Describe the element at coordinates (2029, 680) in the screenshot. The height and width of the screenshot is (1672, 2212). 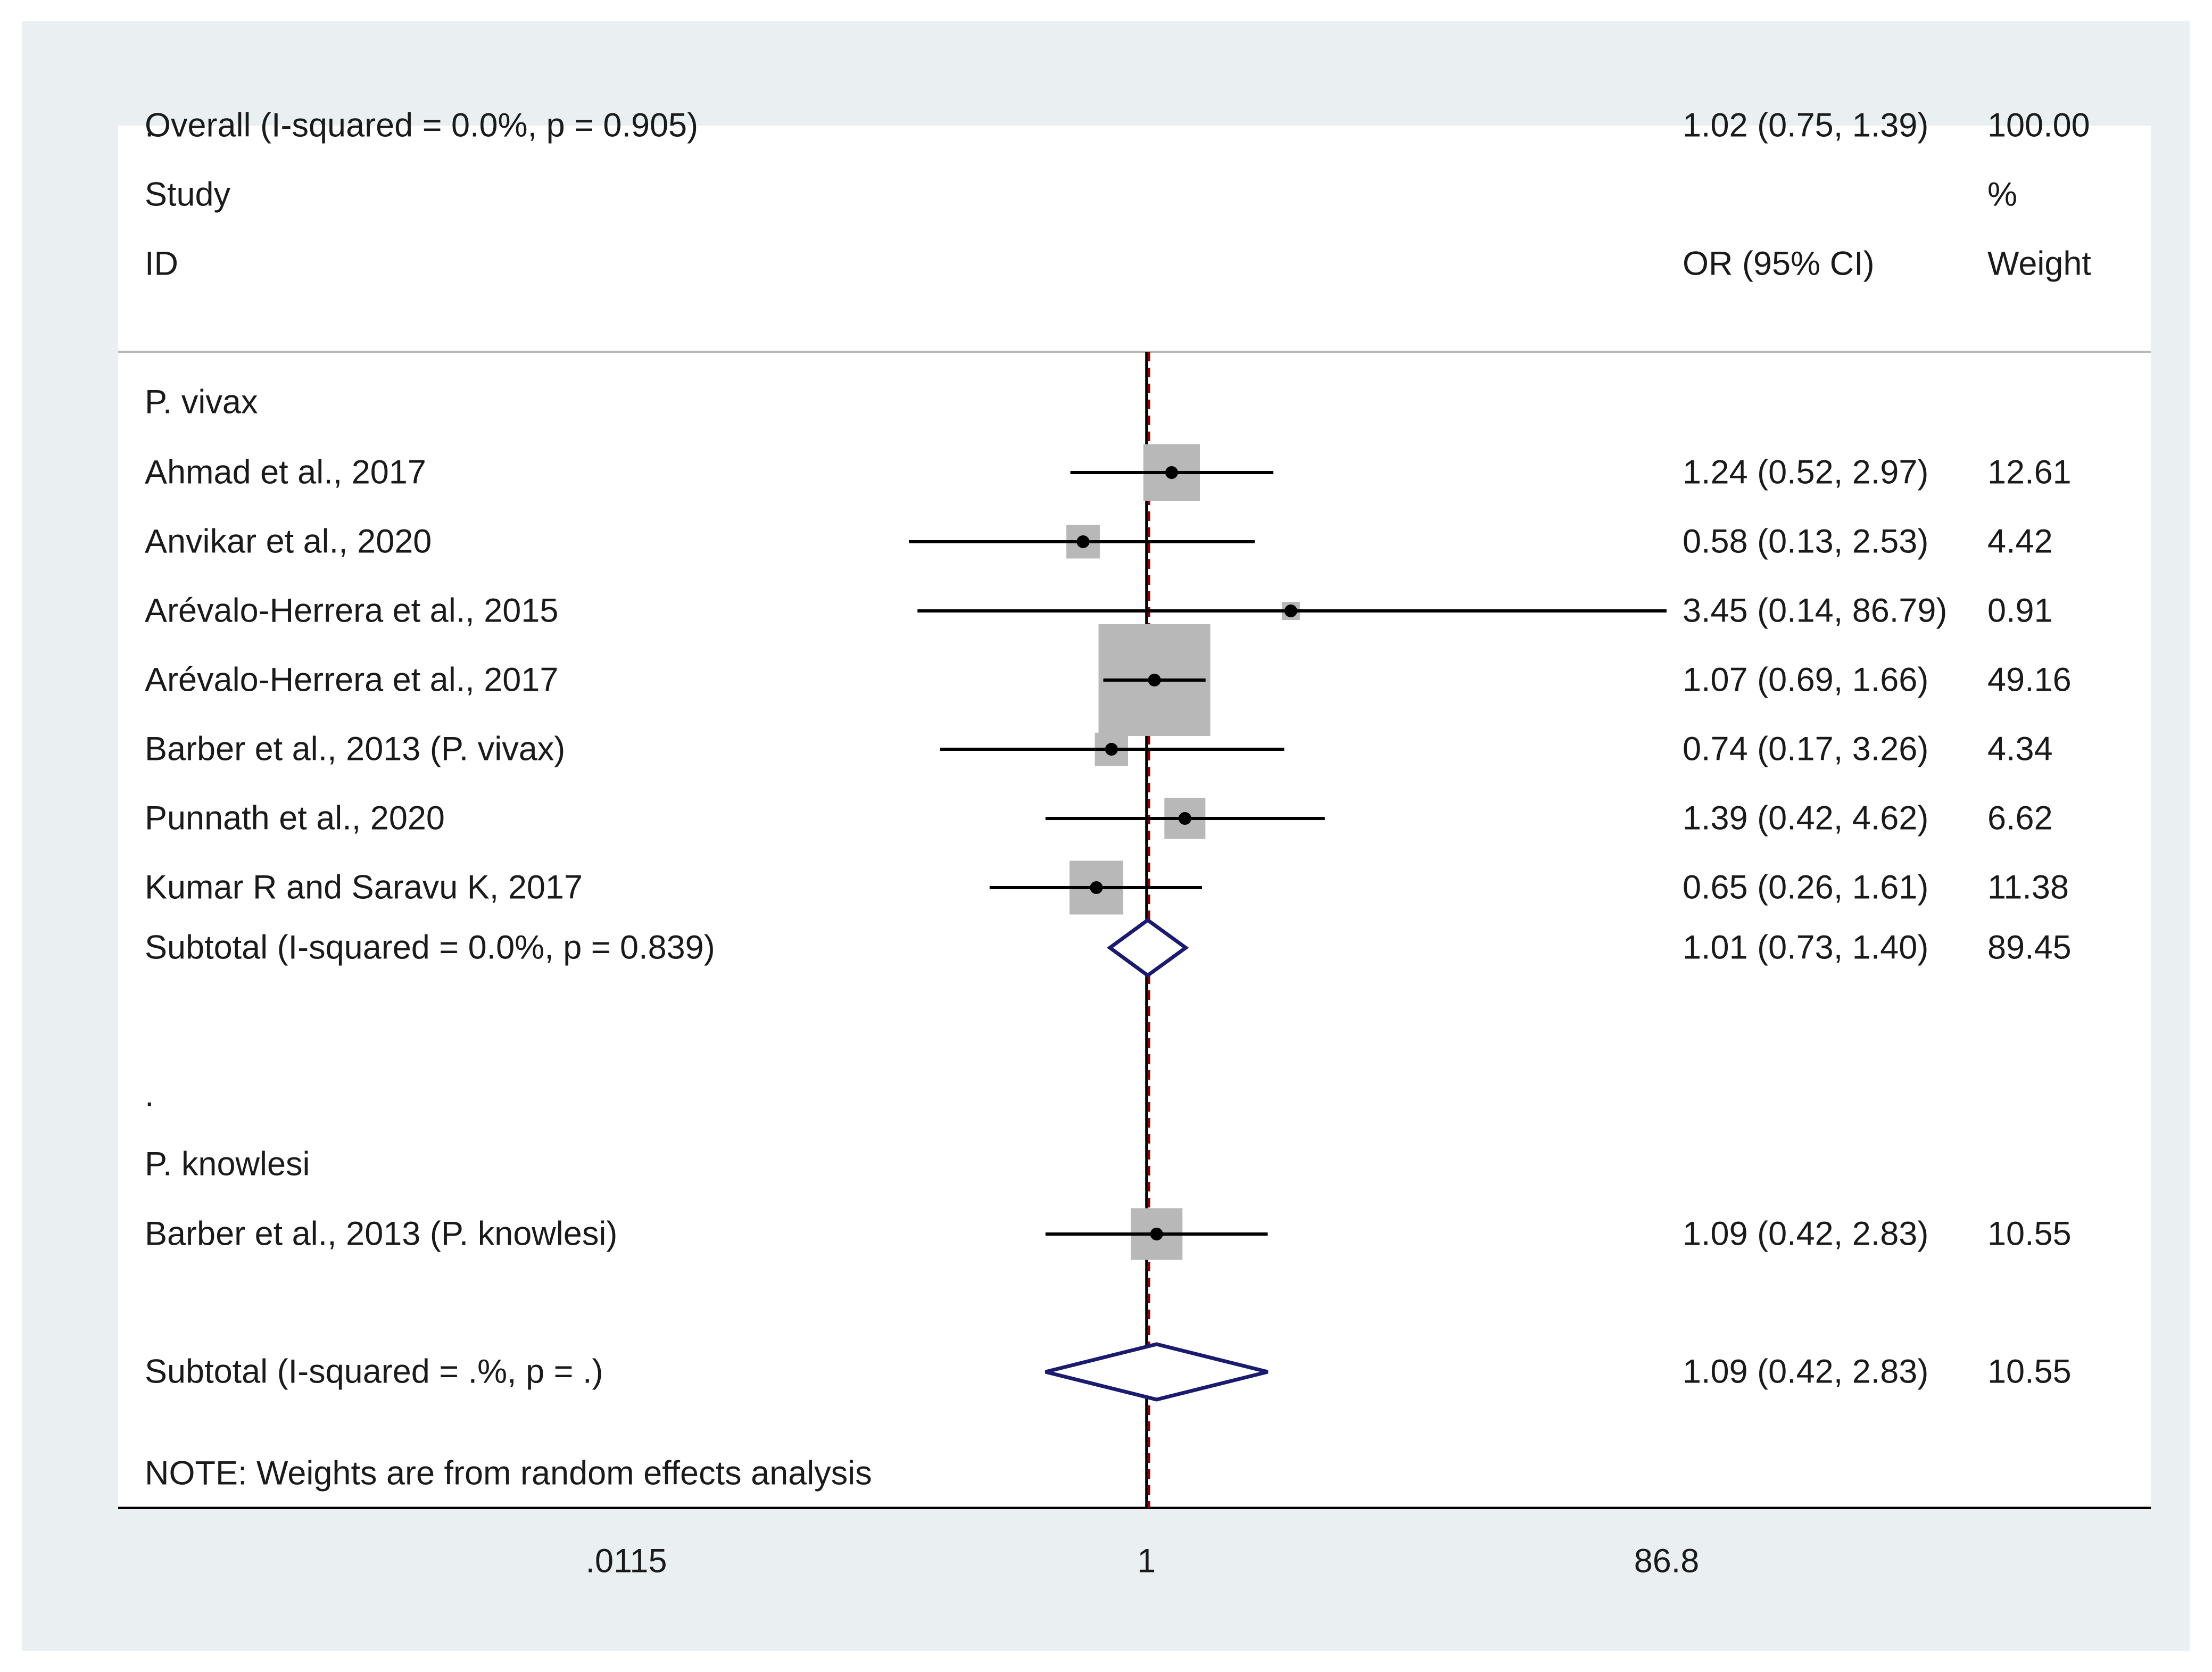
I see `weight-text: 49.16` at that location.